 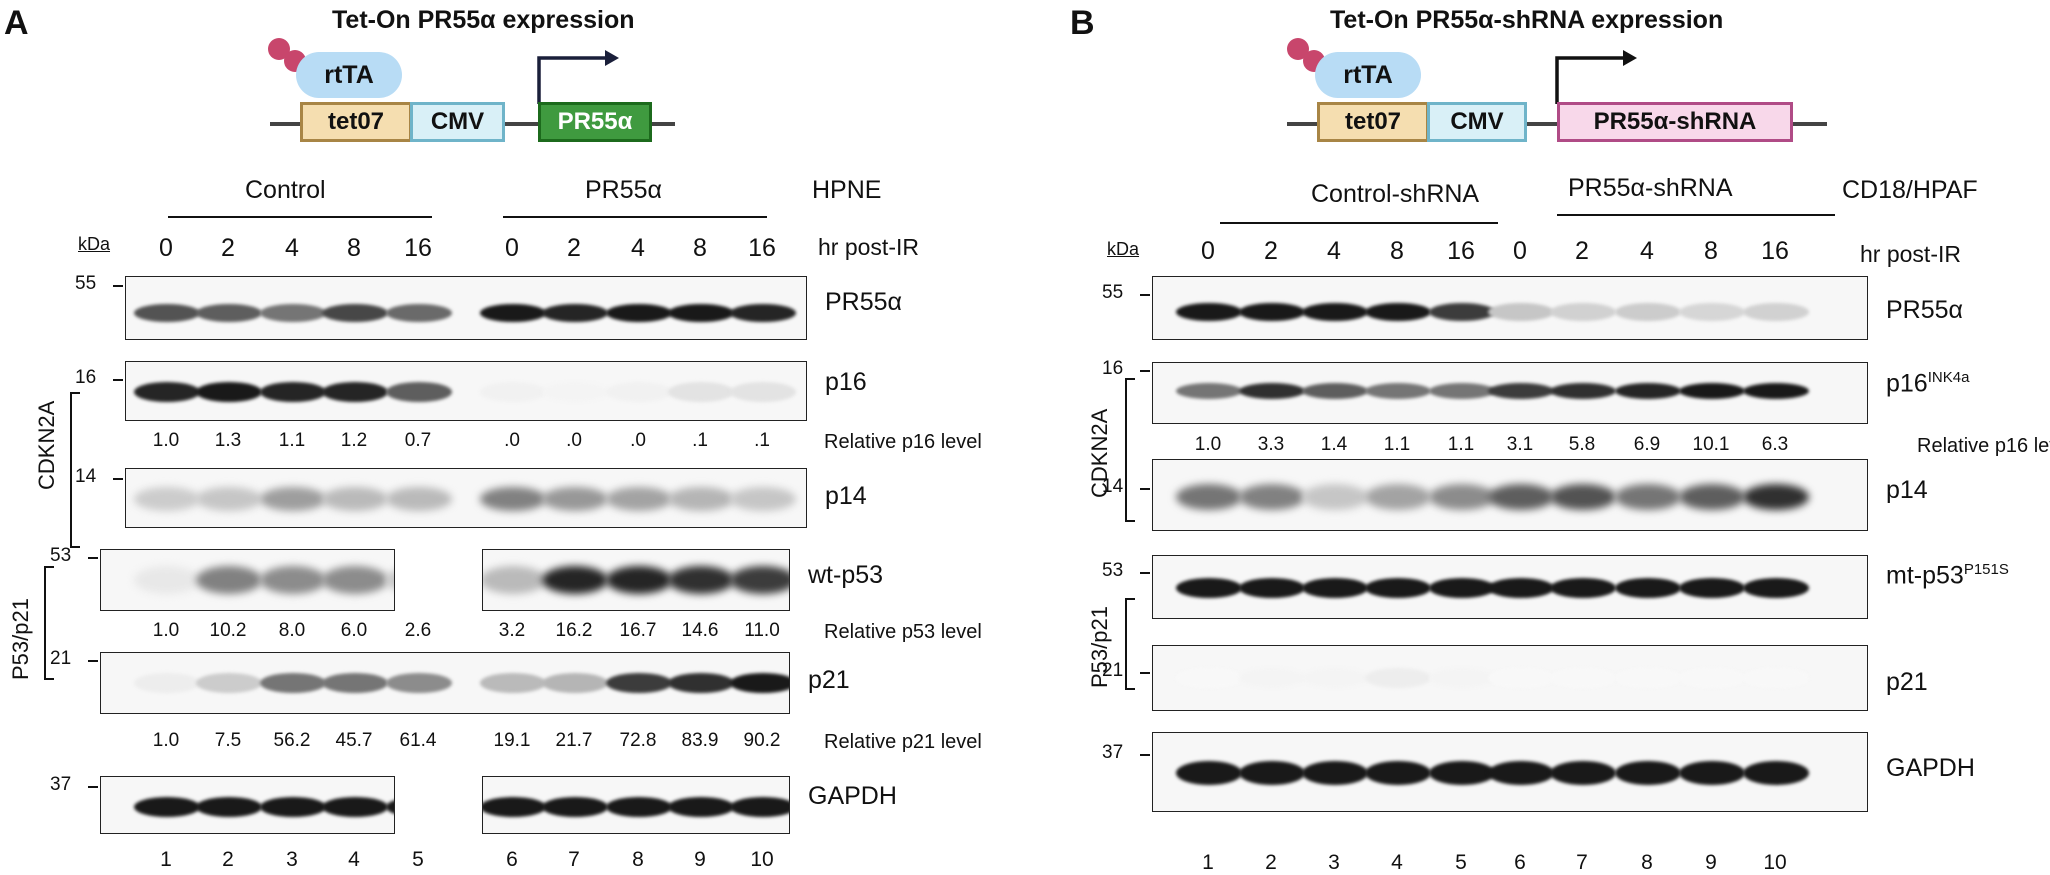 I want to click on timepoint-label: 8, so click(x=1397, y=251).